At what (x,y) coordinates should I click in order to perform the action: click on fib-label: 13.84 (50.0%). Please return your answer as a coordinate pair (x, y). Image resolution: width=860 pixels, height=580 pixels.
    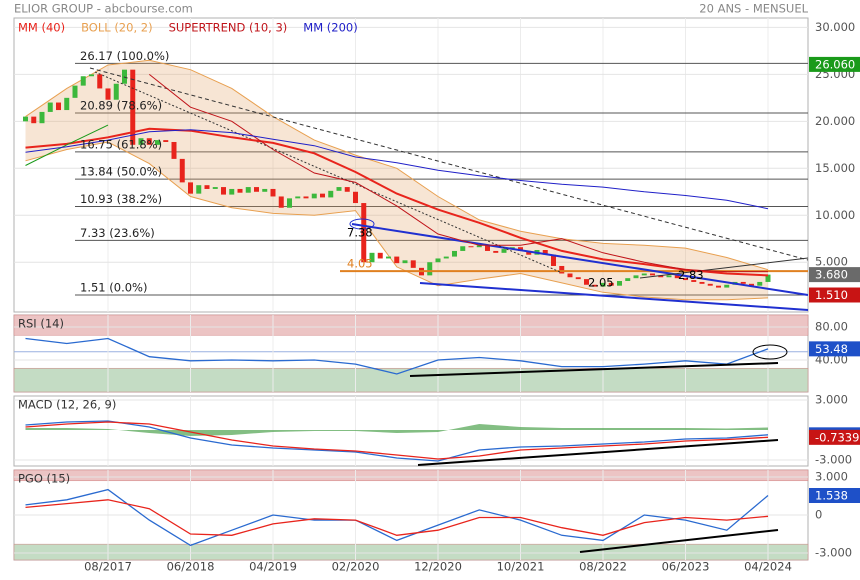
    Looking at the image, I should click on (121, 172).